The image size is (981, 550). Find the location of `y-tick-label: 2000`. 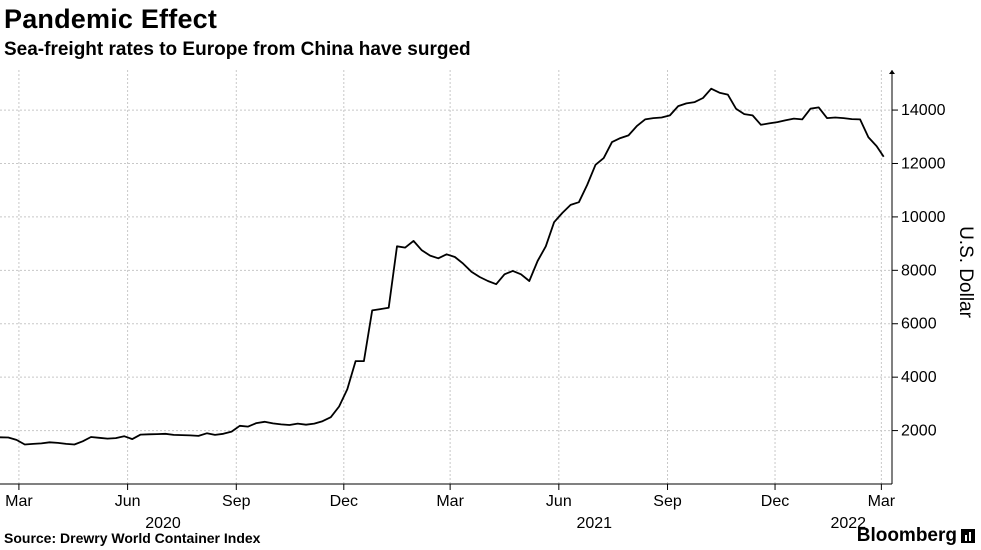

y-tick-label: 2000 is located at coordinates (919, 431).